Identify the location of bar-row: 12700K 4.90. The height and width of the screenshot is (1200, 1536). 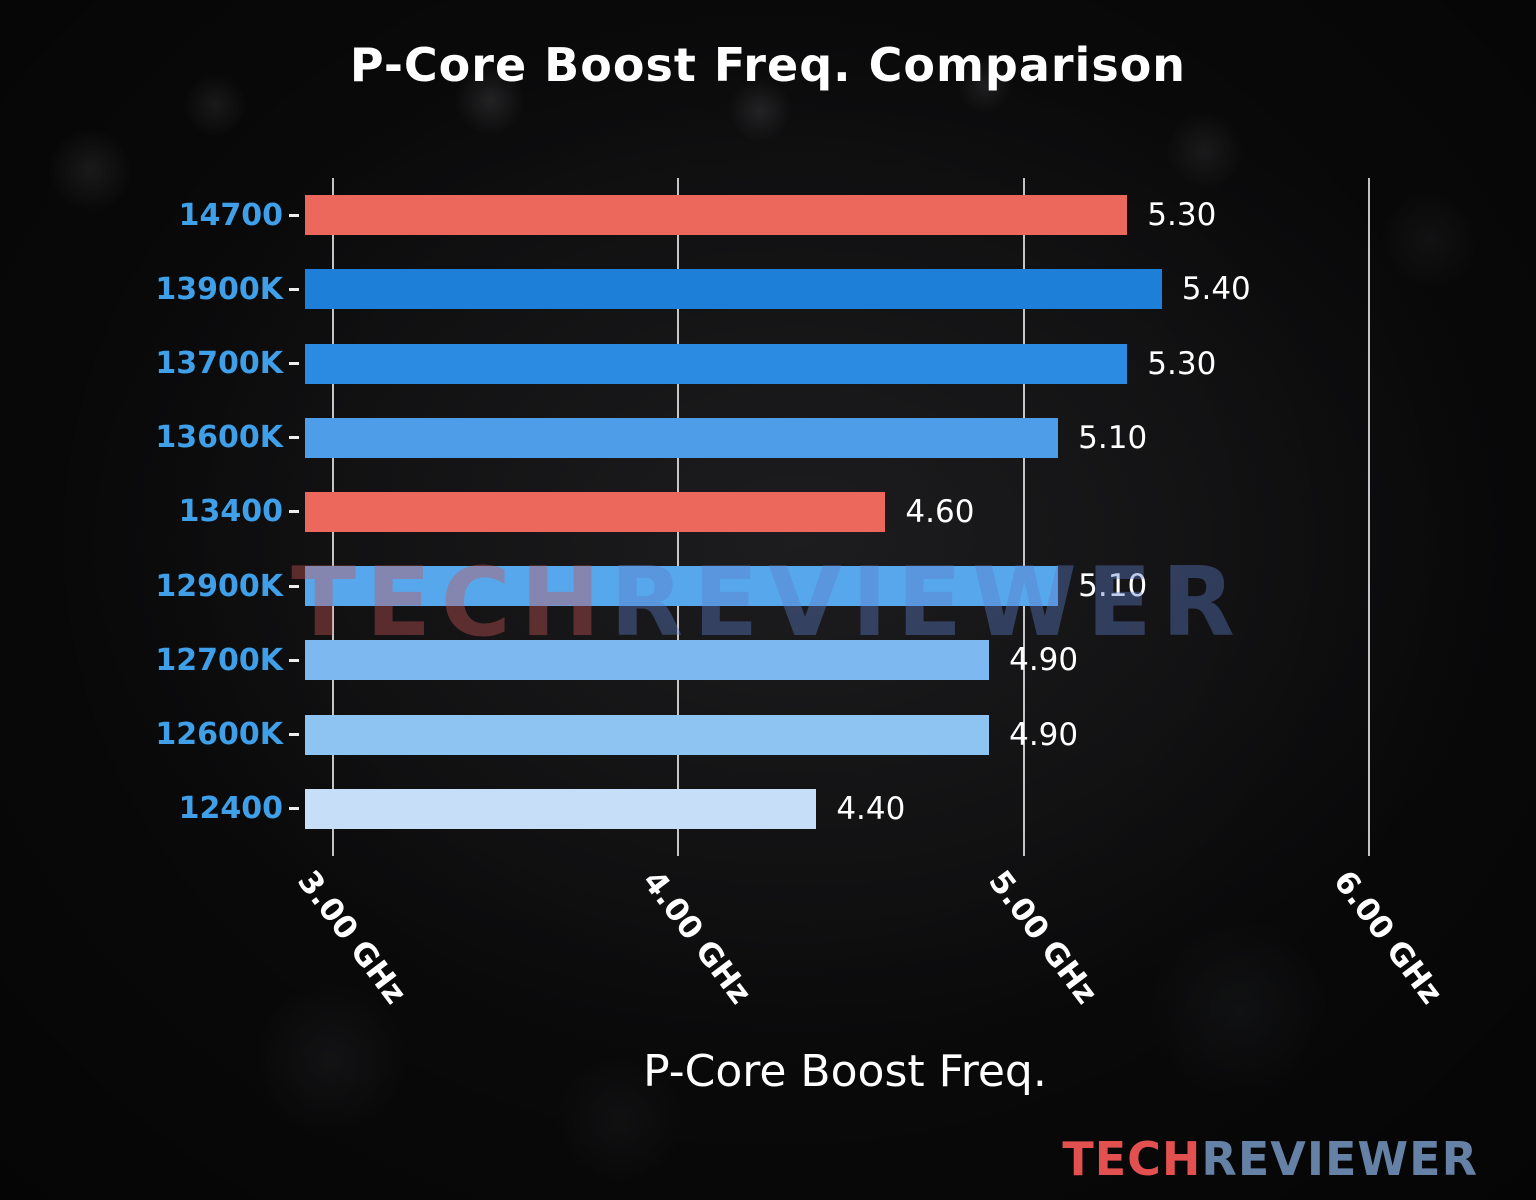
(745, 660).